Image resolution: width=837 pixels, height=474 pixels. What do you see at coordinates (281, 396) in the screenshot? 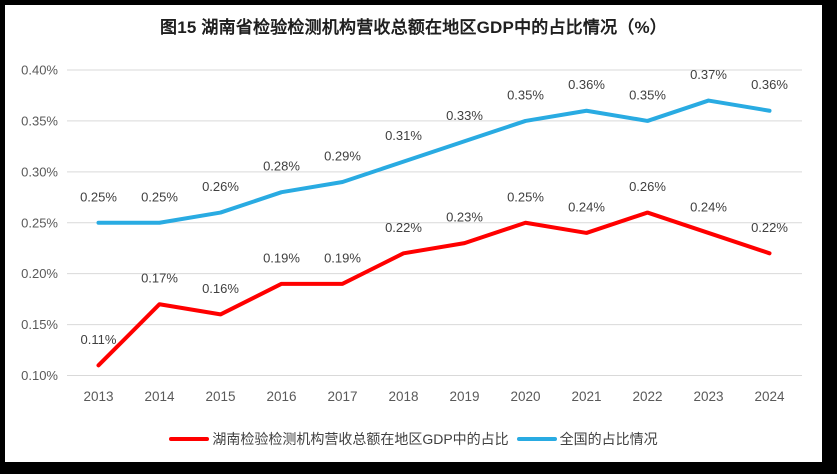
I see `x-tick-label: 2016` at bounding box center [281, 396].